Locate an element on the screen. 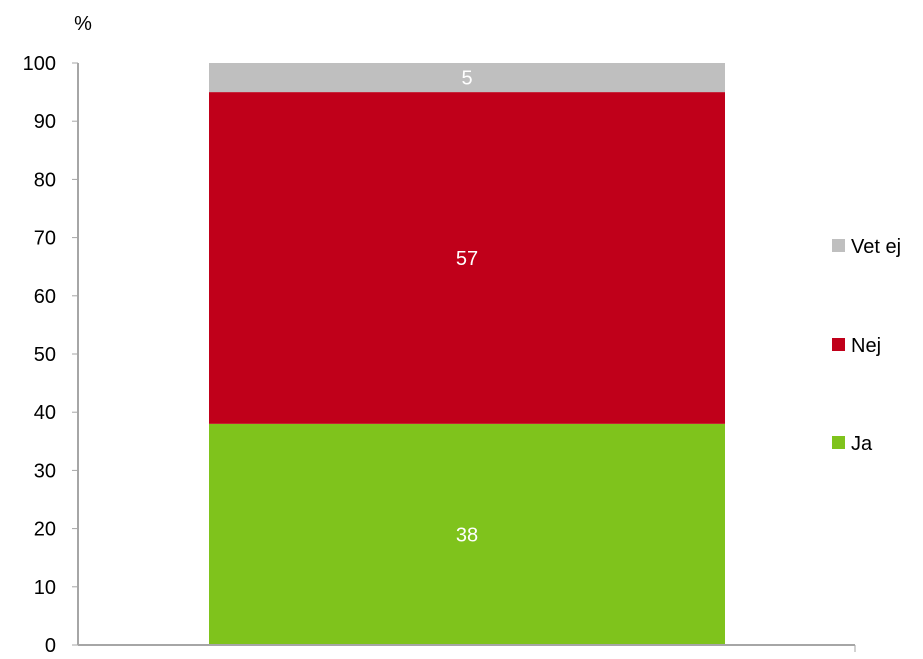 Image resolution: width=923 pixels, height=659 pixels. data-label: 5 is located at coordinates (466, 79).